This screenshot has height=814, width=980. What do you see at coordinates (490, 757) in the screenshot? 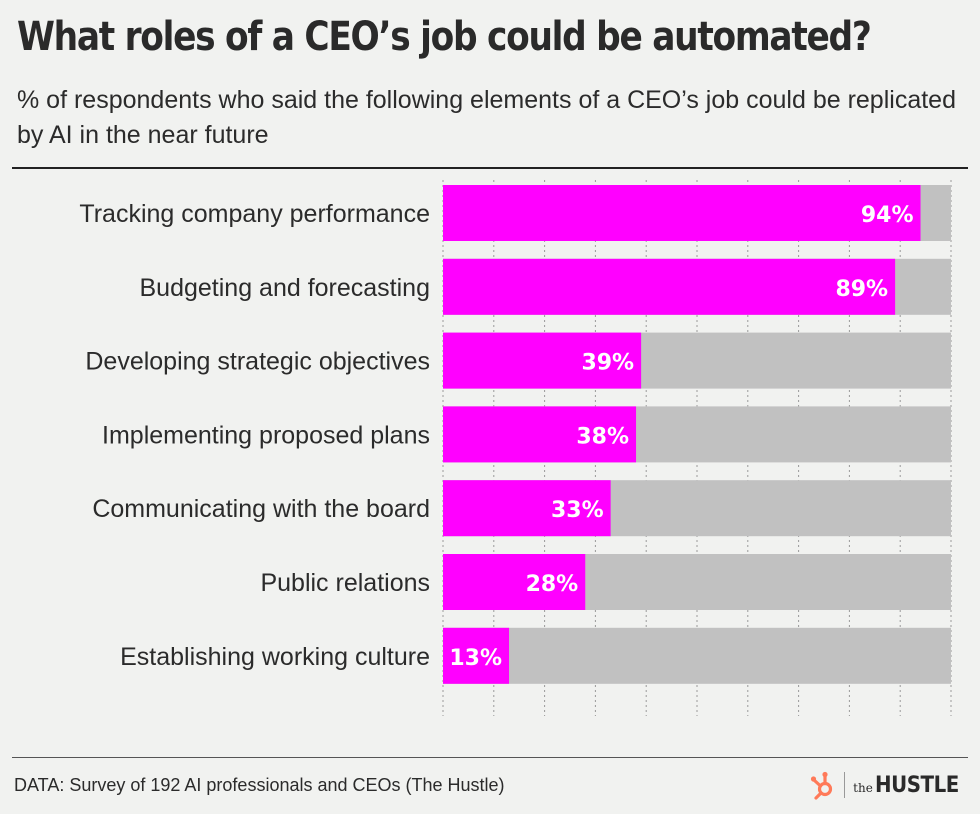
I see `bottom-divider` at bounding box center [490, 757].